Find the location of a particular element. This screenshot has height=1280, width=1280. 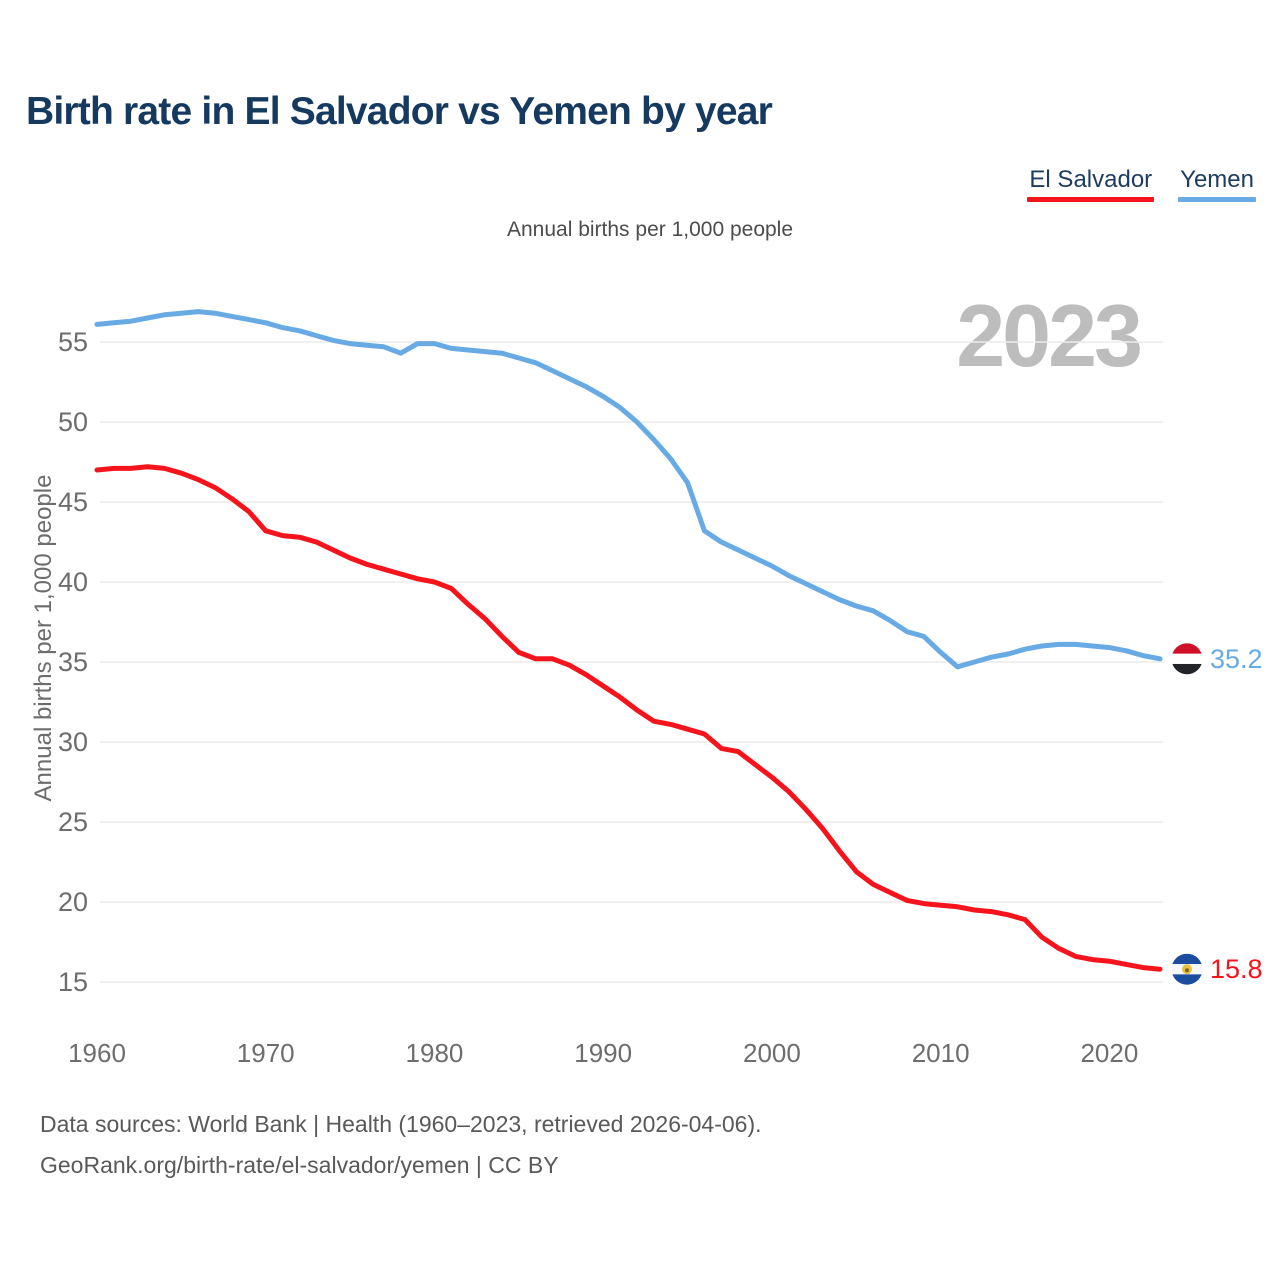

y-tick-label-25: 25 is located at coordinates (73, 822).